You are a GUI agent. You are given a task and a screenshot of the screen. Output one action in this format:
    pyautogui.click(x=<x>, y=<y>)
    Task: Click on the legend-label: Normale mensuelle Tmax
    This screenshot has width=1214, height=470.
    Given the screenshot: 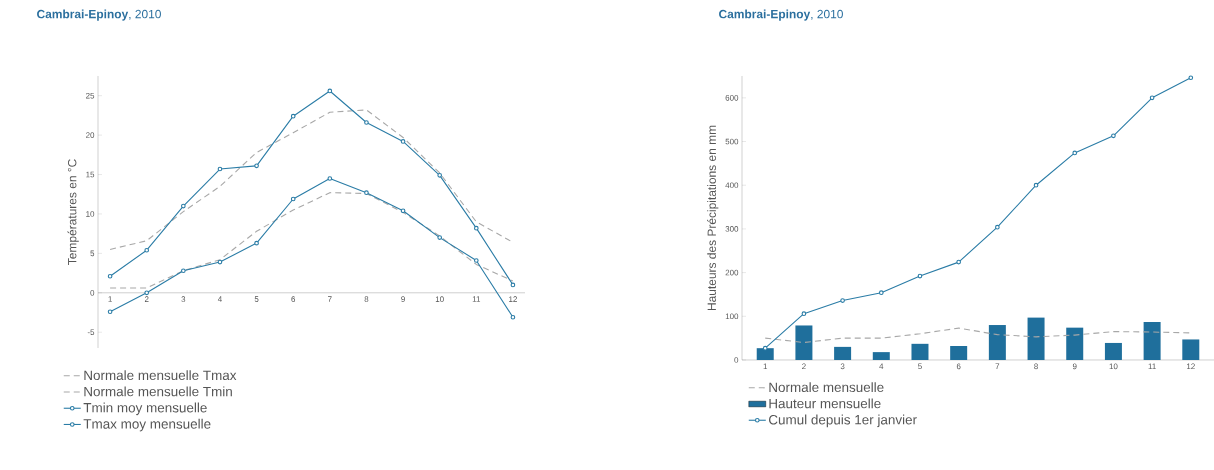 What is the action you would take?
    pyautogui.click(x=160, y=375)
    